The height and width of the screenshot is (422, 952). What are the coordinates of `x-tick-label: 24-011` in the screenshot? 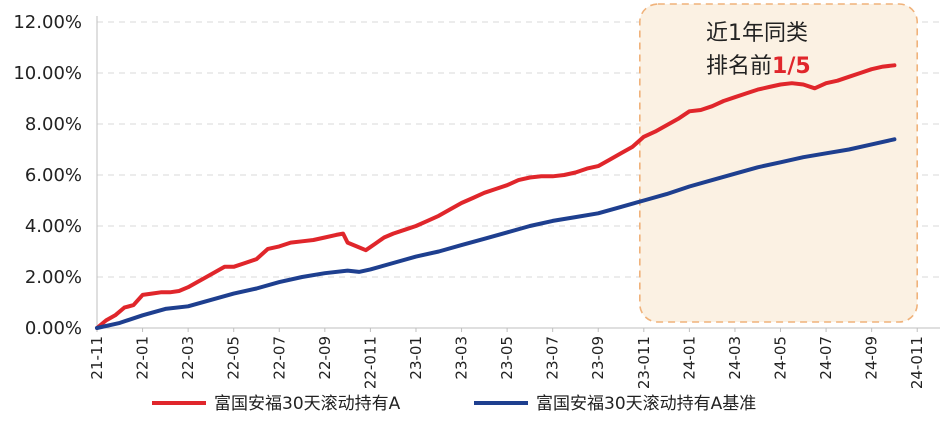 It's located at (917, 362).